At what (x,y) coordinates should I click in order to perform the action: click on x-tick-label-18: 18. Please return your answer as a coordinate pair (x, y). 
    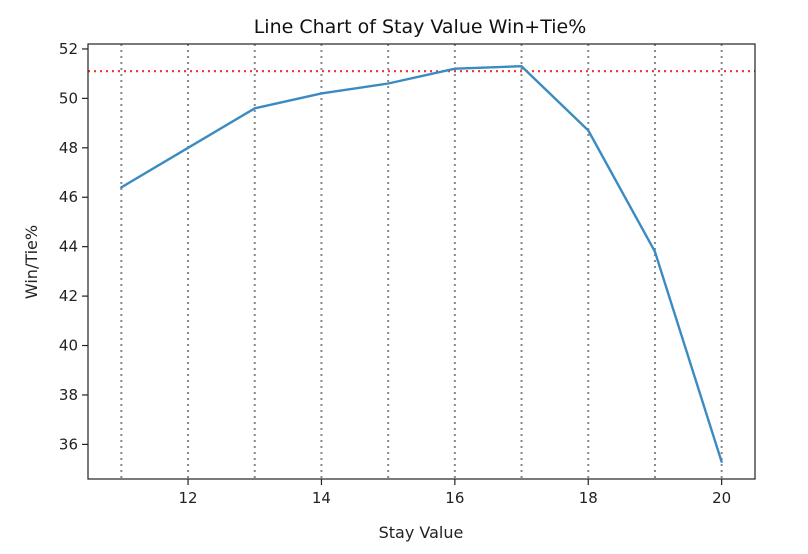
    Looking at the image, I should click on (588, 498).